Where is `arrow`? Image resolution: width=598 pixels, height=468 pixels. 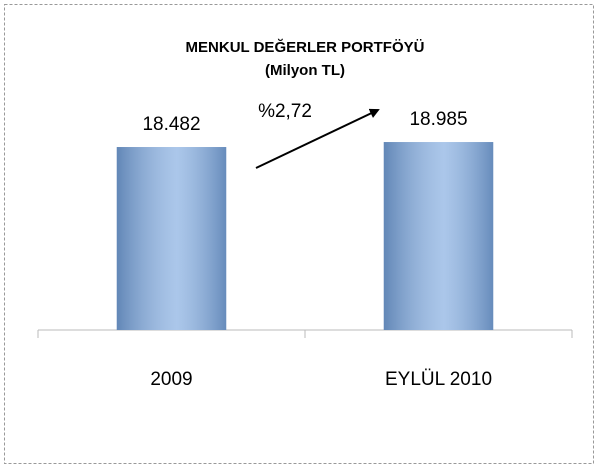
arrow is located at coordinates (317, 138).